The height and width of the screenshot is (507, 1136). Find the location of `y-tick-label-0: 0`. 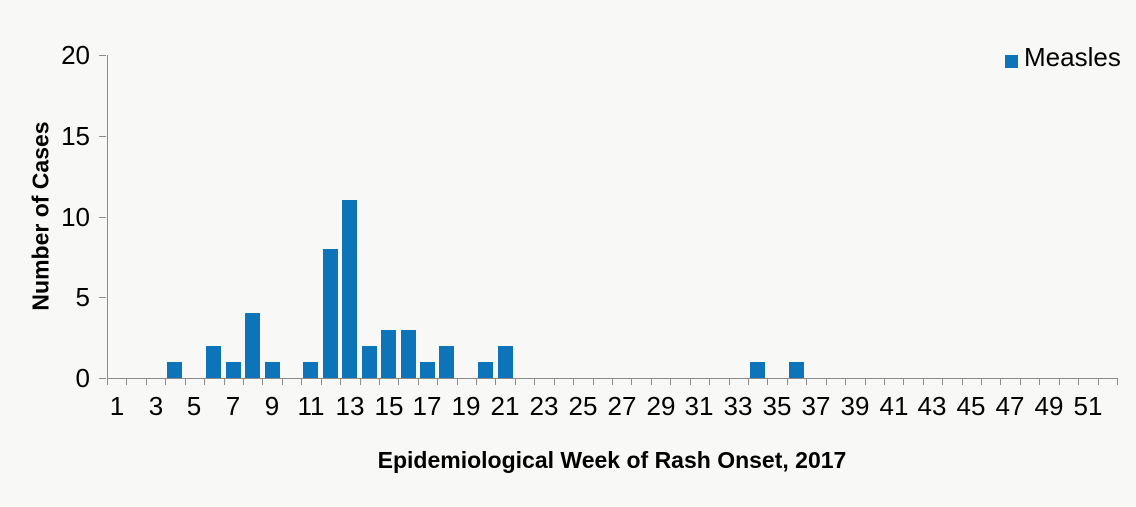

y-tick-label-0: 0 is located at coordinates (82, 378).